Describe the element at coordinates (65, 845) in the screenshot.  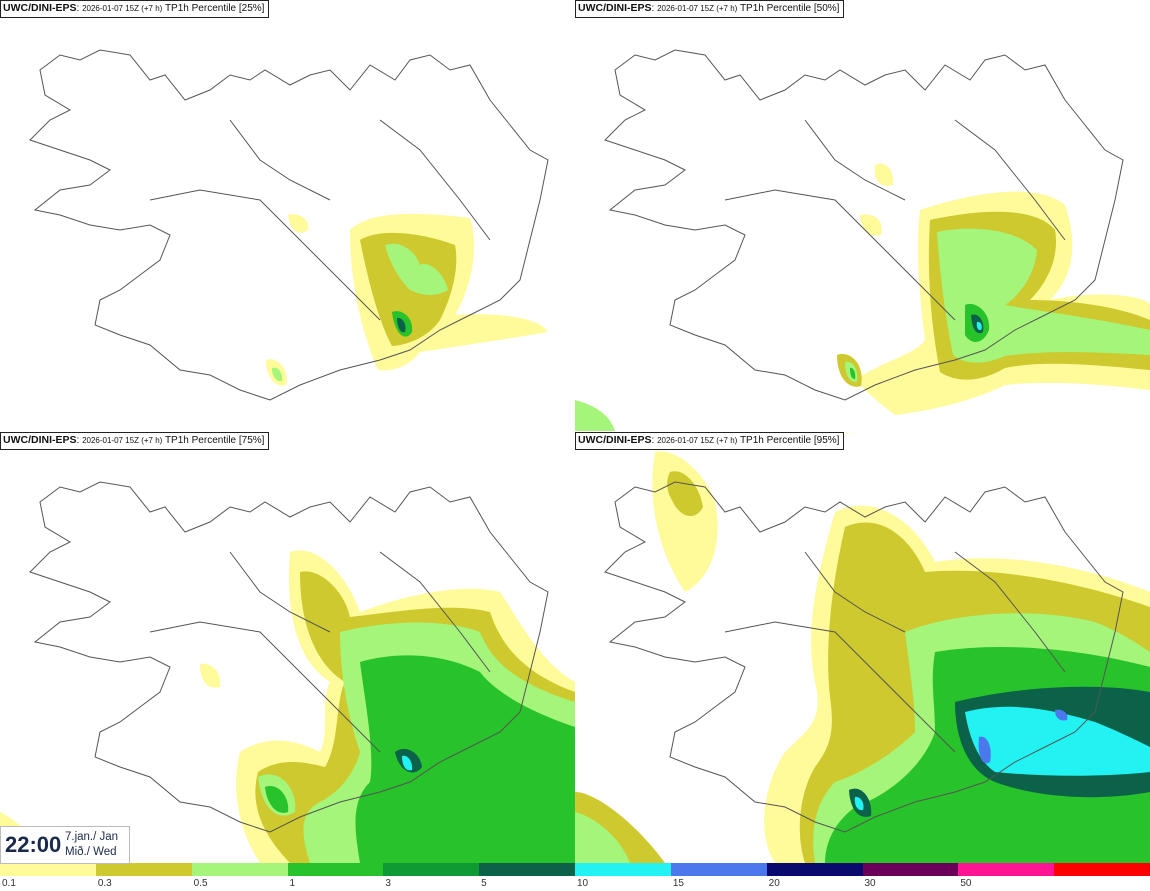
I see `valid-time-box: 22:00 7.jan./ Jan Mið./ Wed` at that location.